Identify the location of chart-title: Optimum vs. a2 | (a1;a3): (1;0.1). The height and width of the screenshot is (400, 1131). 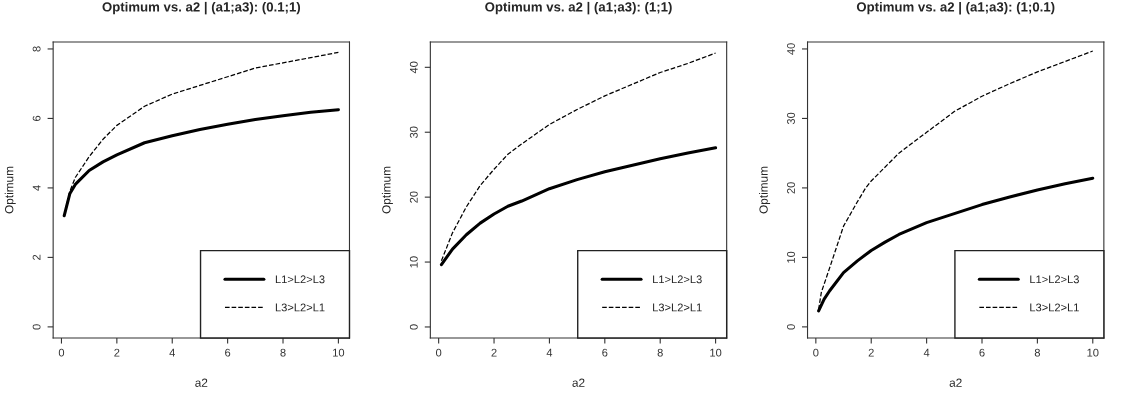
(955, 8).